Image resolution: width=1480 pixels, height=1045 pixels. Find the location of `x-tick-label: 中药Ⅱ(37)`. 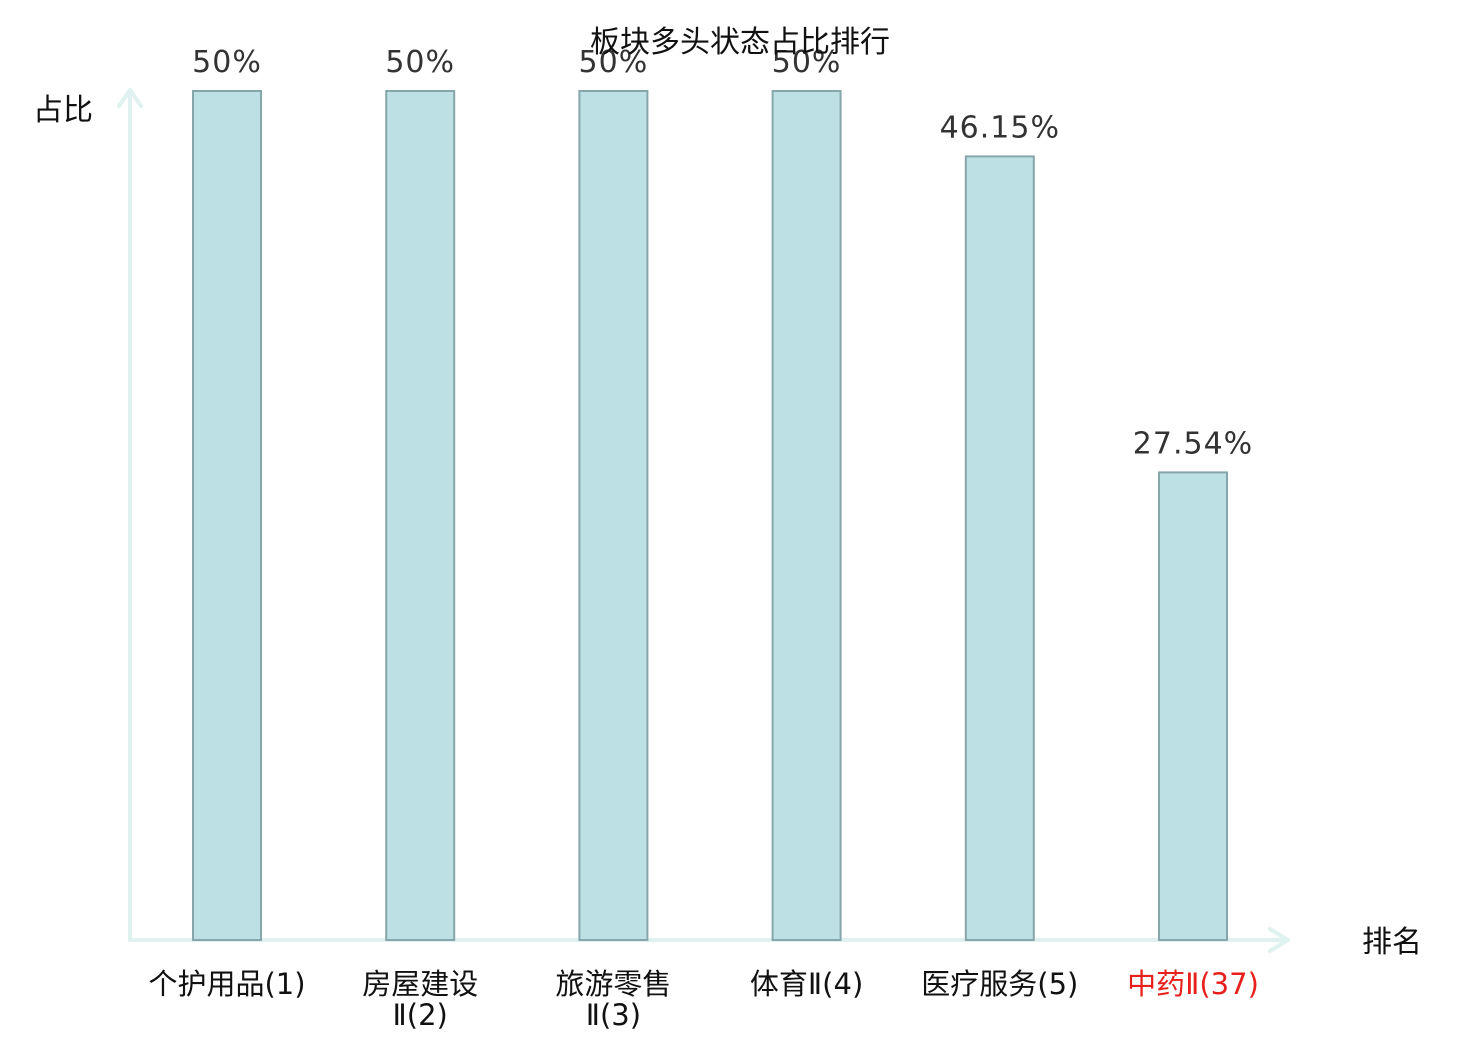

x-tick-label: 中药Ⅱ(37) is located at coordinates (1193, 984).